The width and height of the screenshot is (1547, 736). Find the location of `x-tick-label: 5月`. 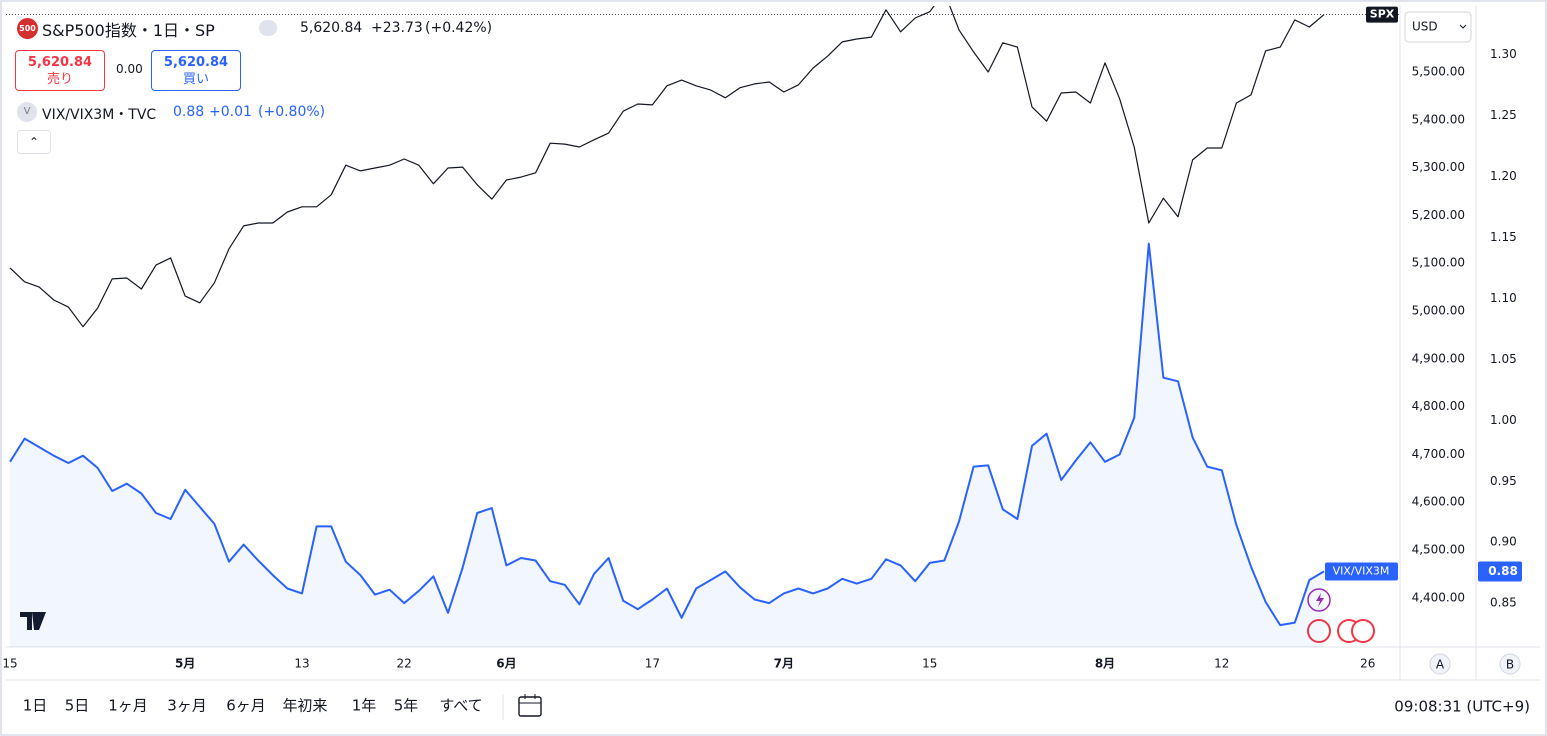

x-tick-label: 5月 is located at coordinates (185, 664).